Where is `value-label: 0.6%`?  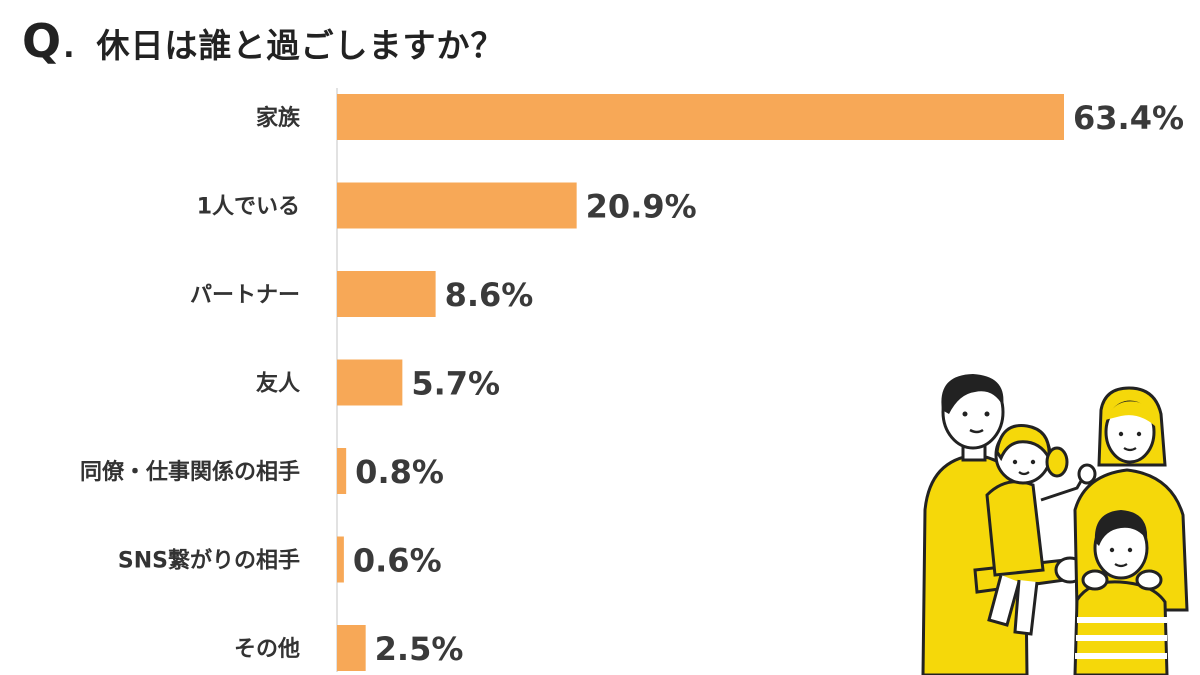
value-label: 0.6% is located at coordinates (397, 561).